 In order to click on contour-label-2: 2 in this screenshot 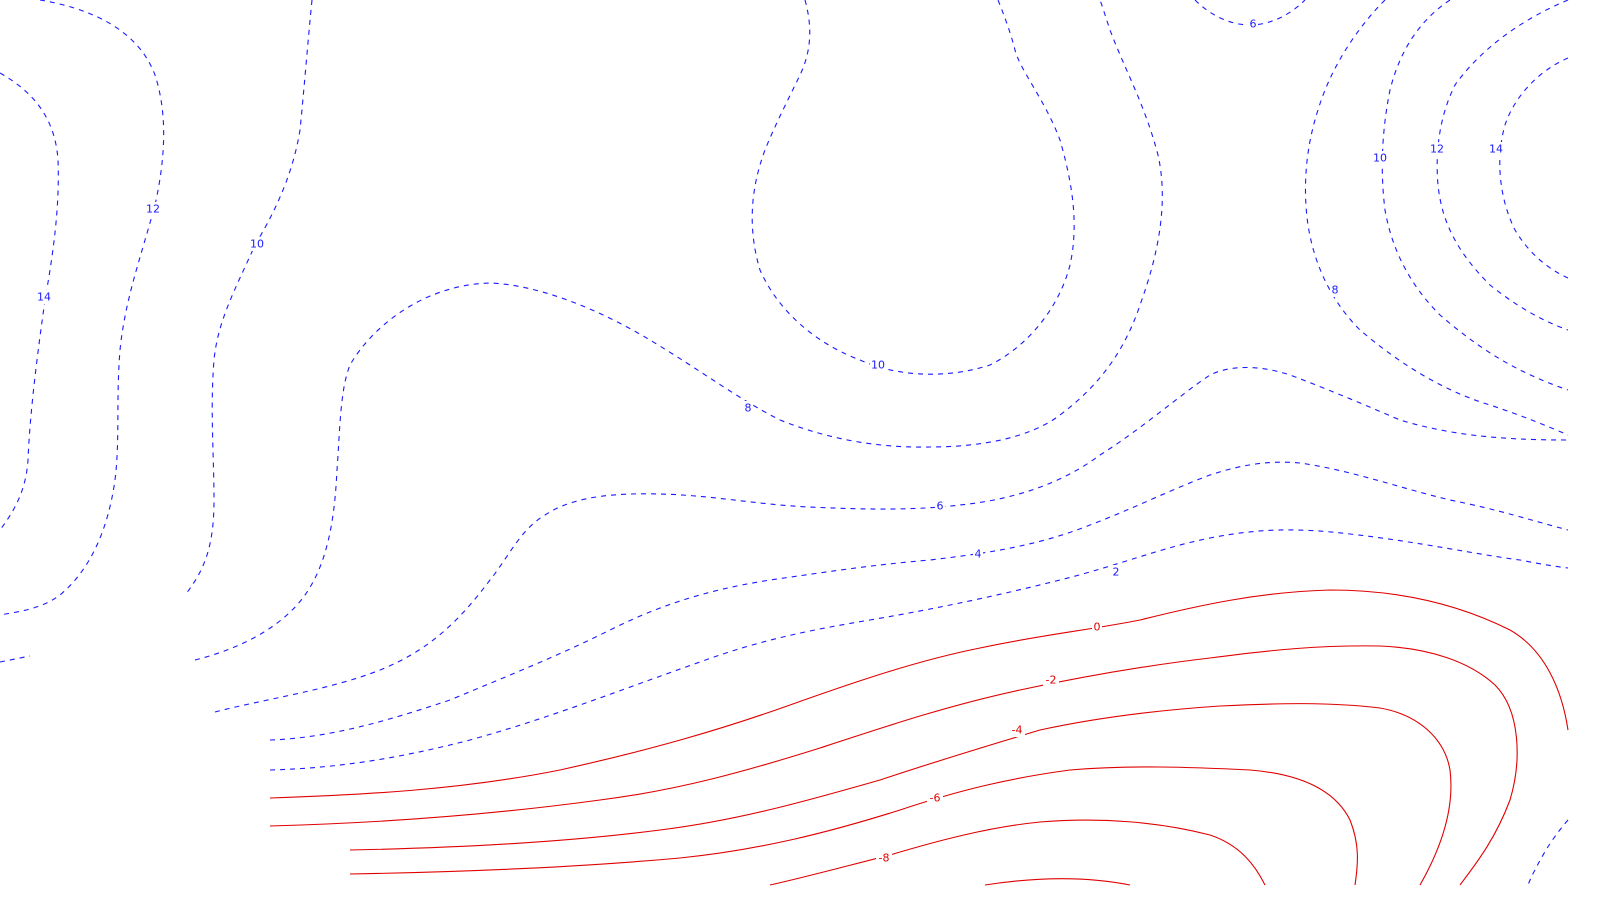, I will do `click(1116, 572)`.